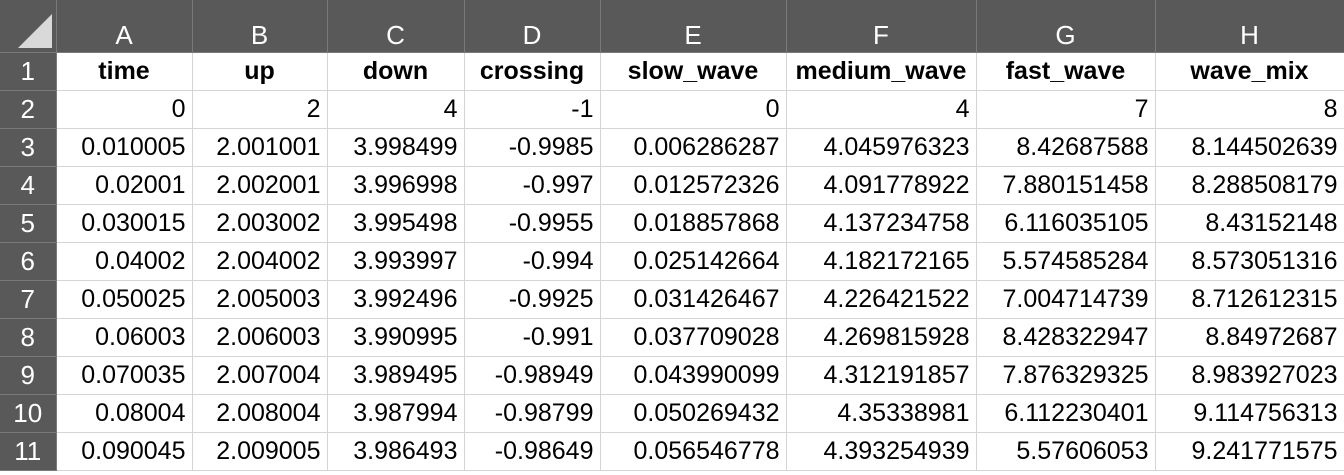 The width and height of the screenshot is (1344, 475). I want to click on cell: 8.42687588, so click(1066, 147).